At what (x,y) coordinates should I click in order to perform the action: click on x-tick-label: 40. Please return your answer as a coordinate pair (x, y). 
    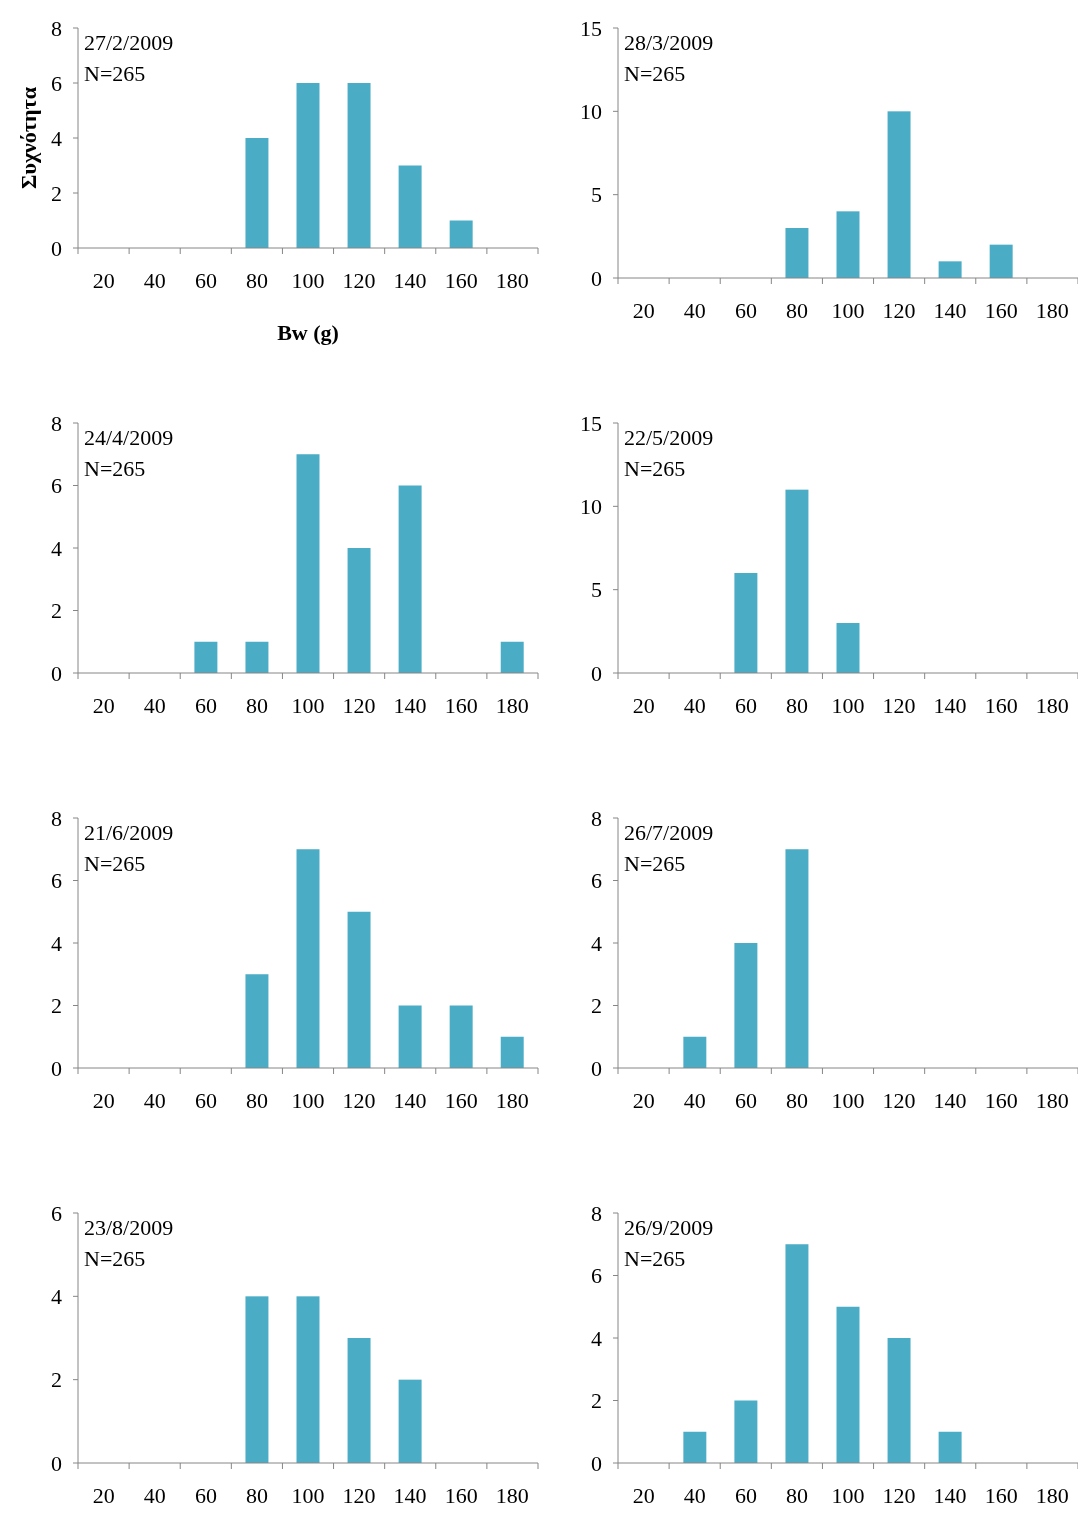
    Looking at the image, I should click on (694, 705).